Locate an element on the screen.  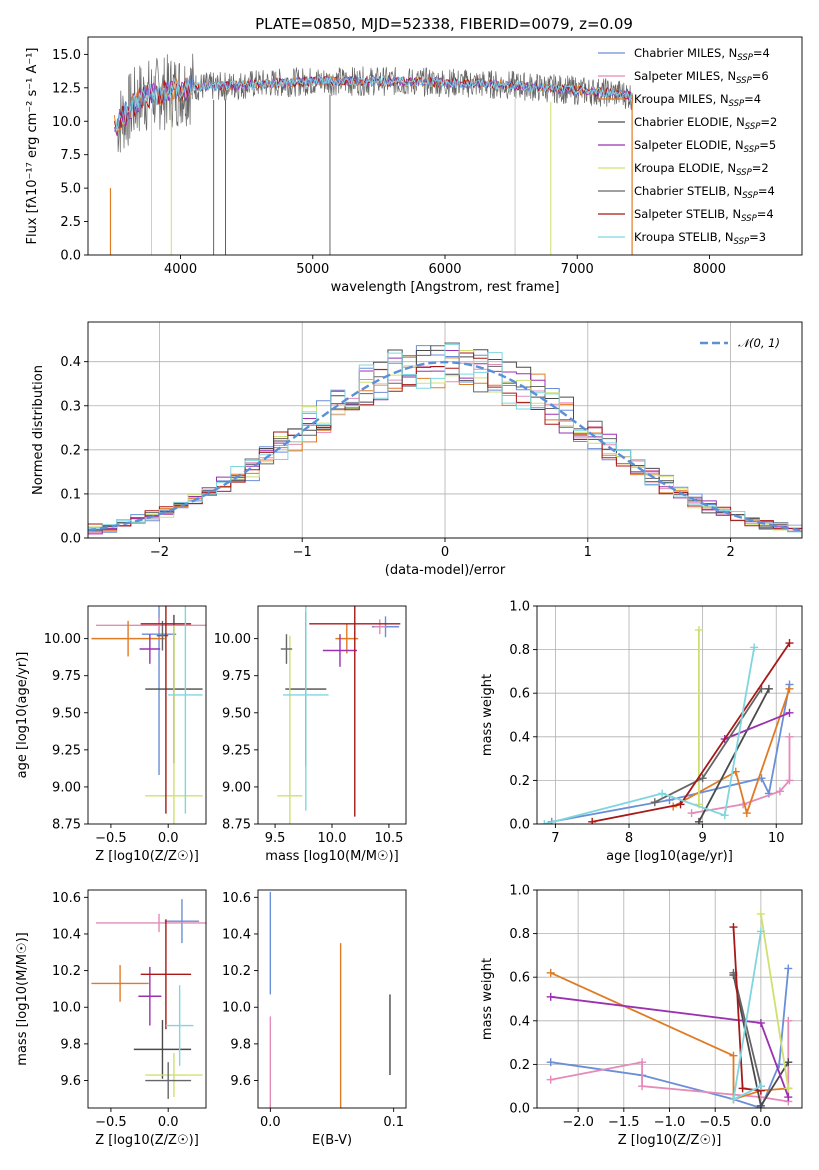
x-tick-label: −2.0 is located at coordinates (578, 1122).